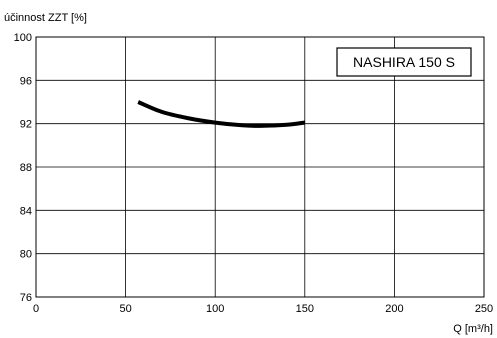 The width and height of the screenshot is (497, 338). What do you see at coordinates (26, 168) in the screenshot?
I see `y-tick-label: 88` at bounding box center [26, 168].